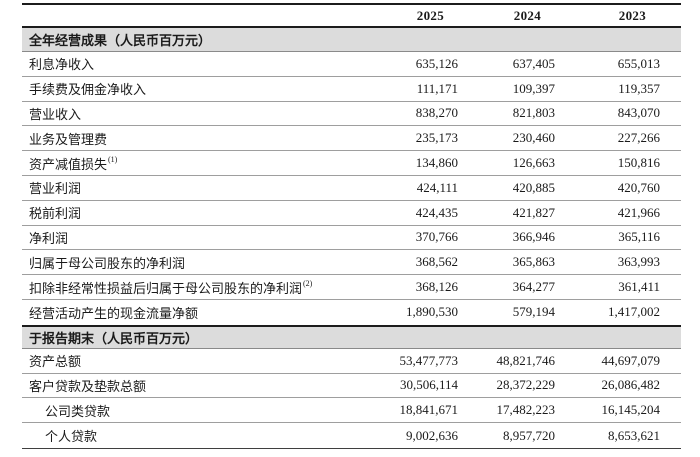 Image resolution: width=700 pixels, height=457 pixels. What do you see at coordinates (351, 435) in the screenshot?
I see `table-row: 个人贷款 9,002,636 8,957,720 8,653,621` at bounding box center [351, 435].